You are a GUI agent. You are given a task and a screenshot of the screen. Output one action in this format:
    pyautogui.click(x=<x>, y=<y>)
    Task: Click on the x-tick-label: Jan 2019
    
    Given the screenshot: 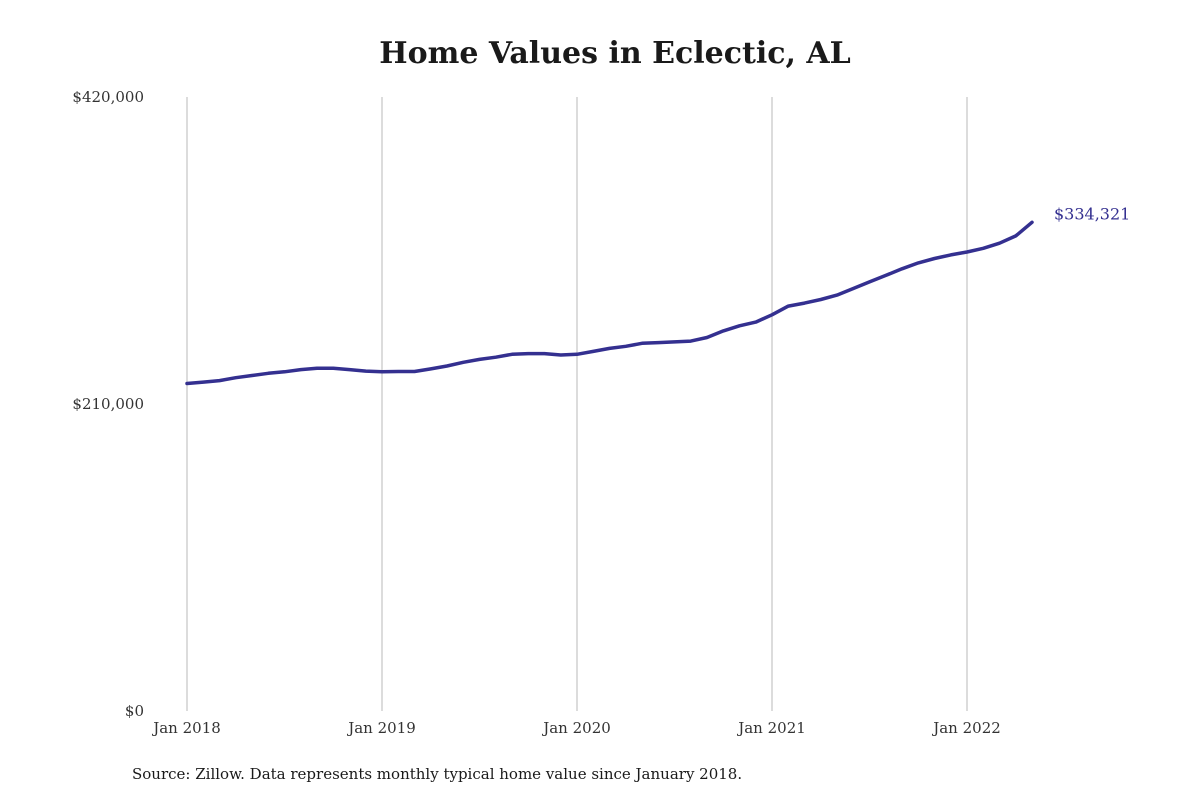 What is the action you would take?
    pyautogui.click(x=381, y=728)
    